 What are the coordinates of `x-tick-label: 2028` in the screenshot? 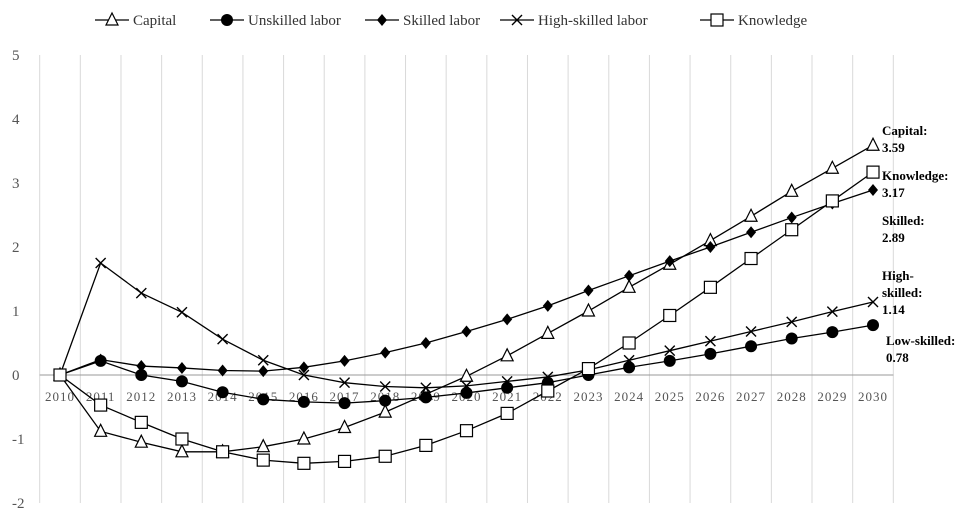 It's located at (792, 396).